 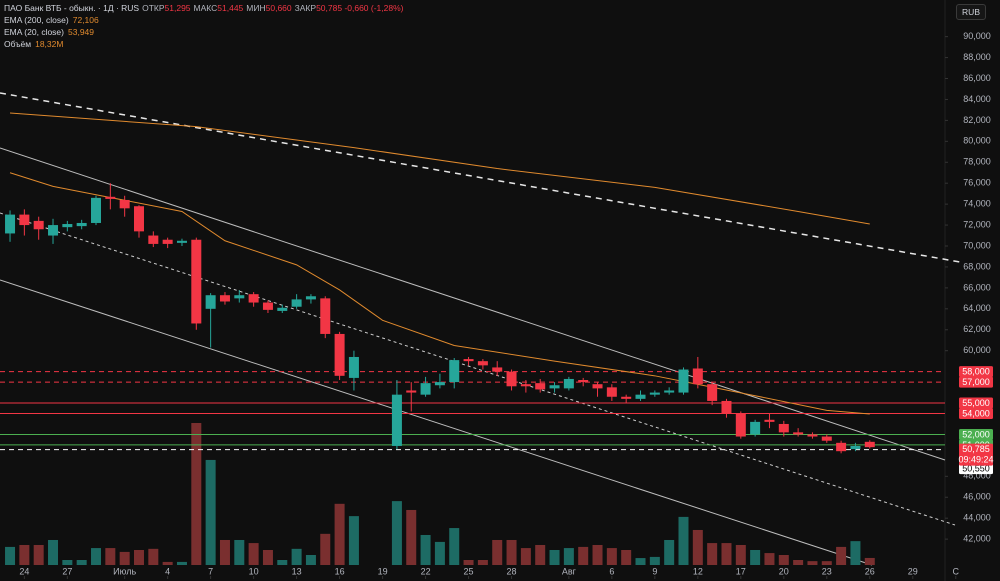 I want to click on field-value: 51,445, so click(x=230, y=8).